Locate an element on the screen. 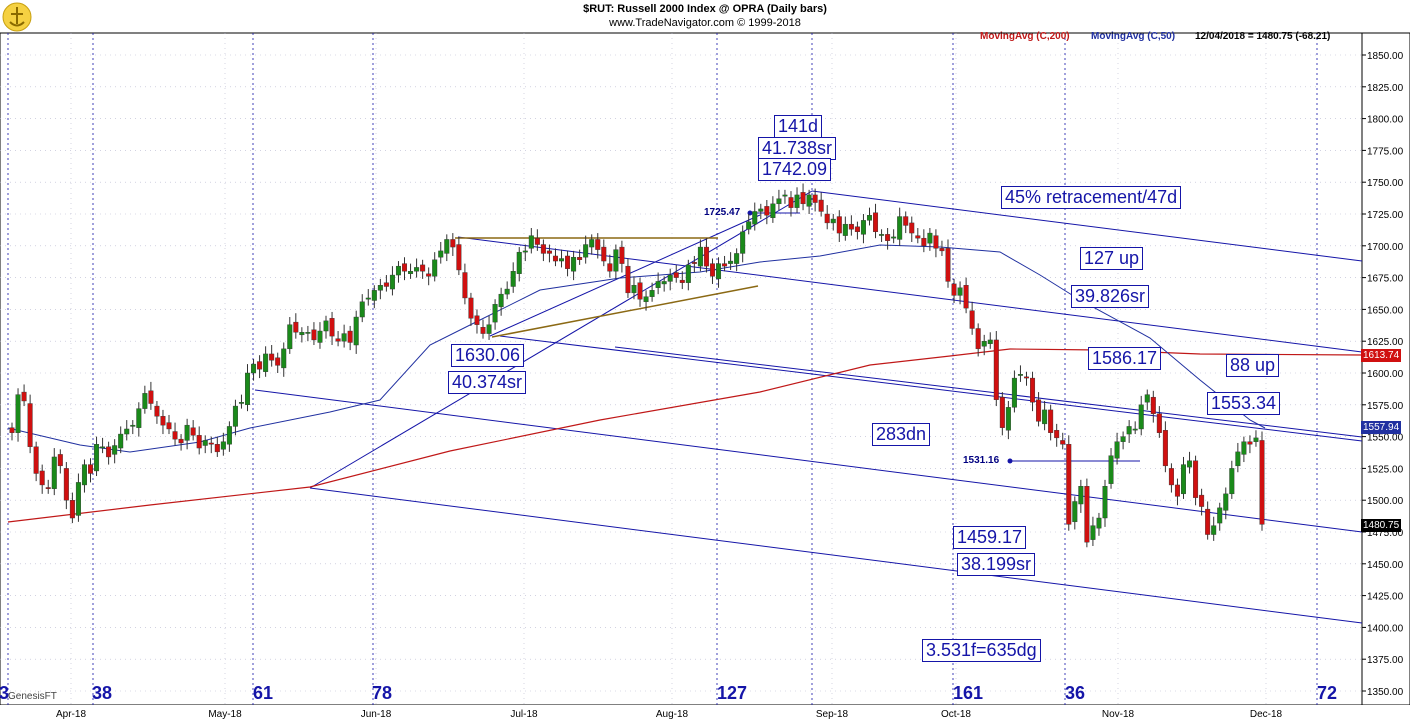 This screenshot has height=723, width=1410. y-tick-label: 1575.00 is located at coordinates (1385, 406).